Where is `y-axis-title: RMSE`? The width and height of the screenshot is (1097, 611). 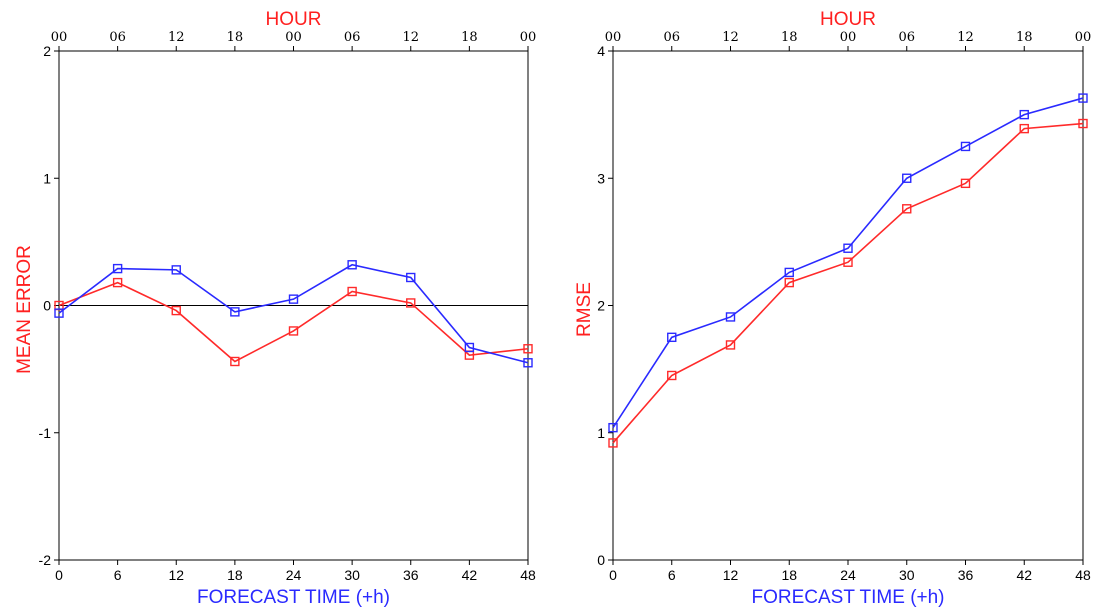 y-axis-title: RMSE is located at coordinates (584, 309).